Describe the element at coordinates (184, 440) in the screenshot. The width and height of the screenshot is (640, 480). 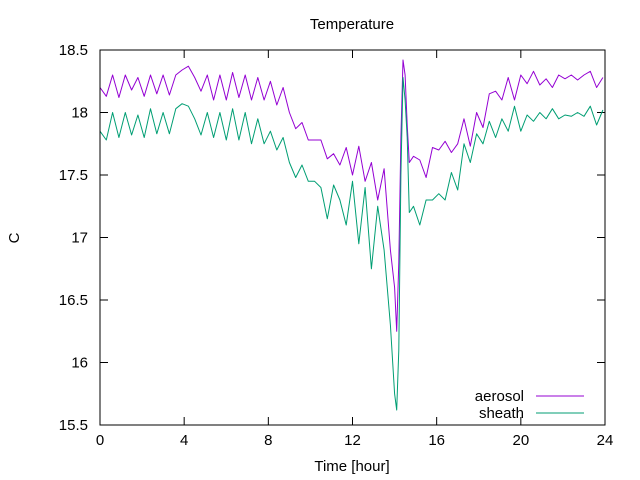
I see `x-tick-label: 4` at that location.